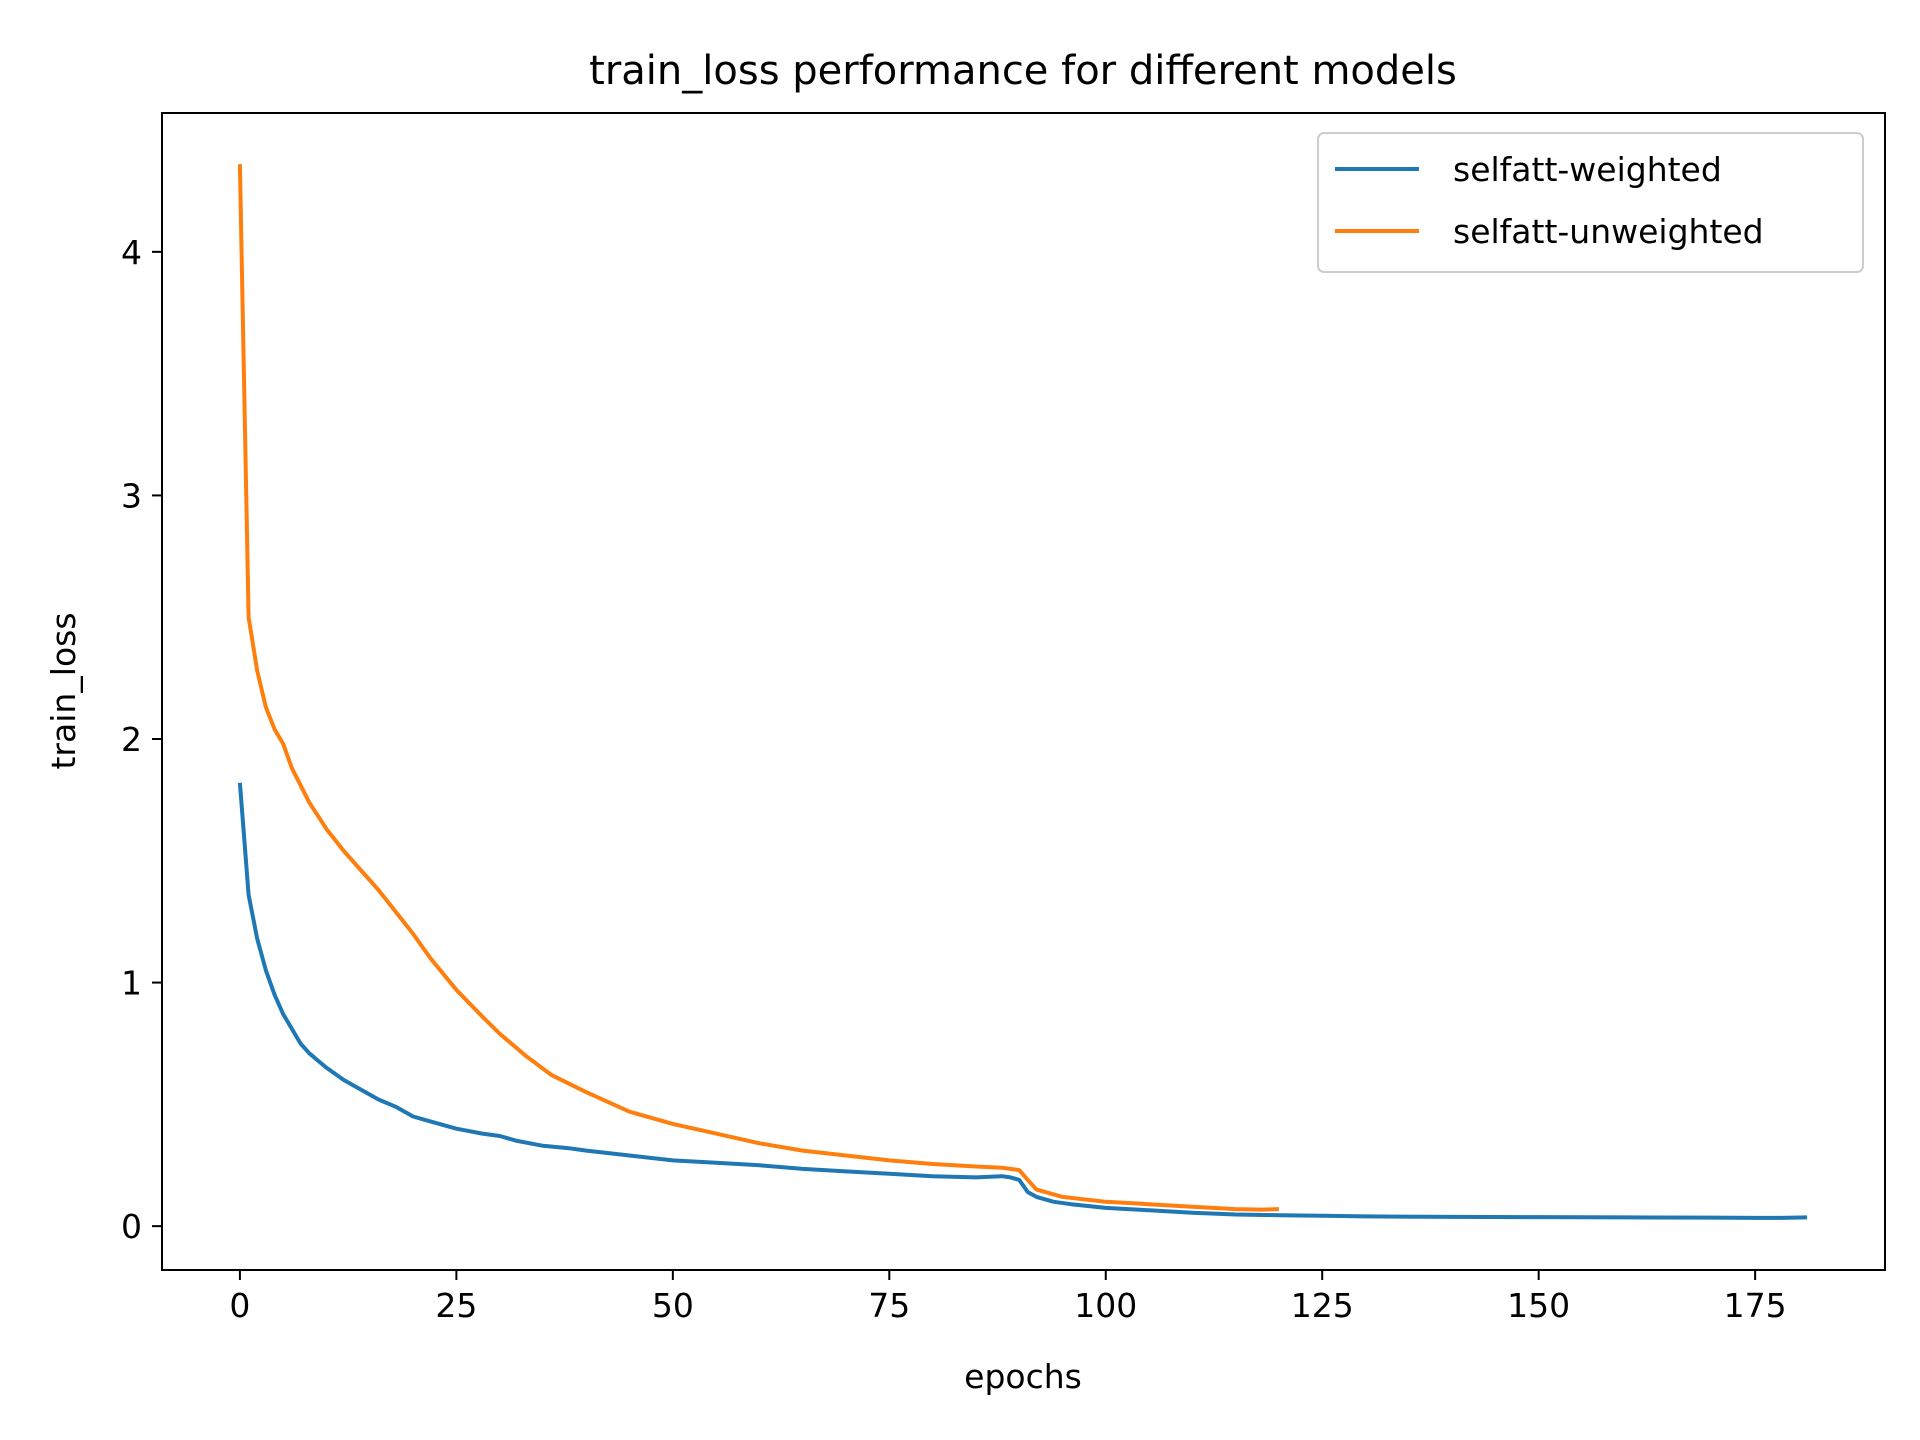 This screenshot has width=1920, height=1440. I want to click on y-tick-label: 2, so click(131, 739).